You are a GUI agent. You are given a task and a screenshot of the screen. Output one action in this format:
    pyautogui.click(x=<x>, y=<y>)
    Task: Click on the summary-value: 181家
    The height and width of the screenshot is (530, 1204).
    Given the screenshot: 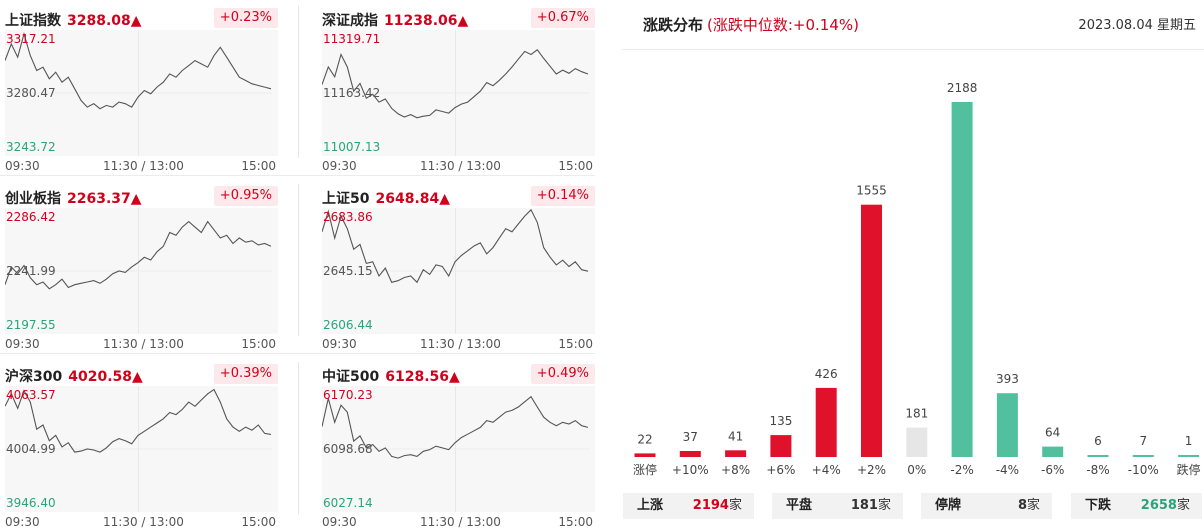 What is the action you would take?
    pyautogui.click(x=871, y=506)
    